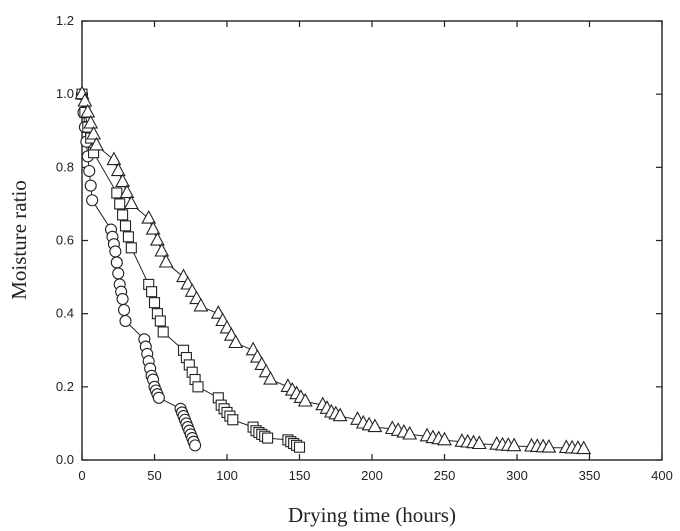  What do you see at coordinates (81, 475) in the screenshot?
I see `x-tick-label: 0` at bounding box center [81, 475].